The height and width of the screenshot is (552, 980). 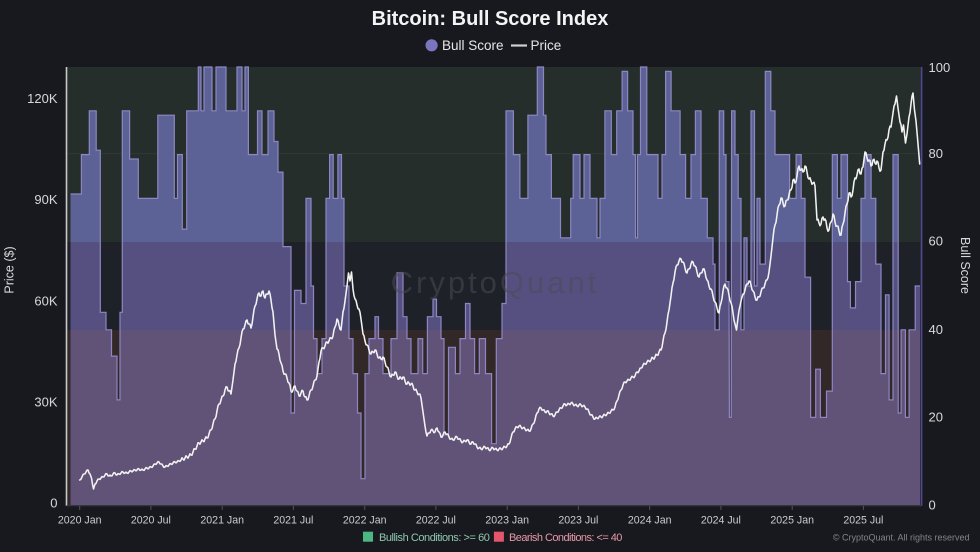 I want to click on svg-text: 2024 Jan, so click(x=650, y=521).